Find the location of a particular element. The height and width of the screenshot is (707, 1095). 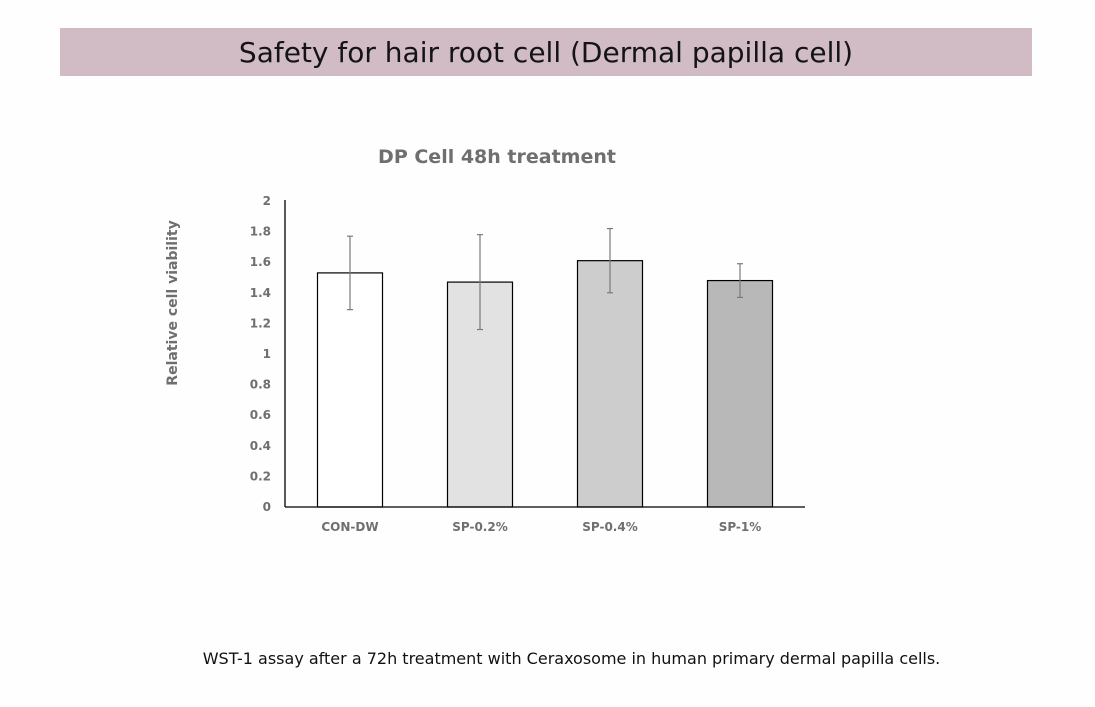

y-tick-label: 1.6 is located at coordinates (260, 262).